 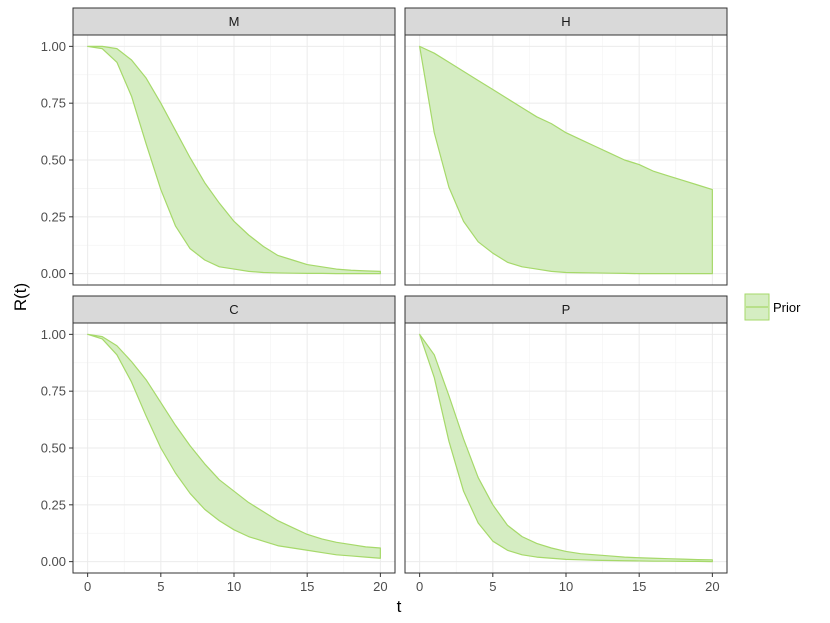 I want to click on x-axis-title: t, so click(x=399, y=606).